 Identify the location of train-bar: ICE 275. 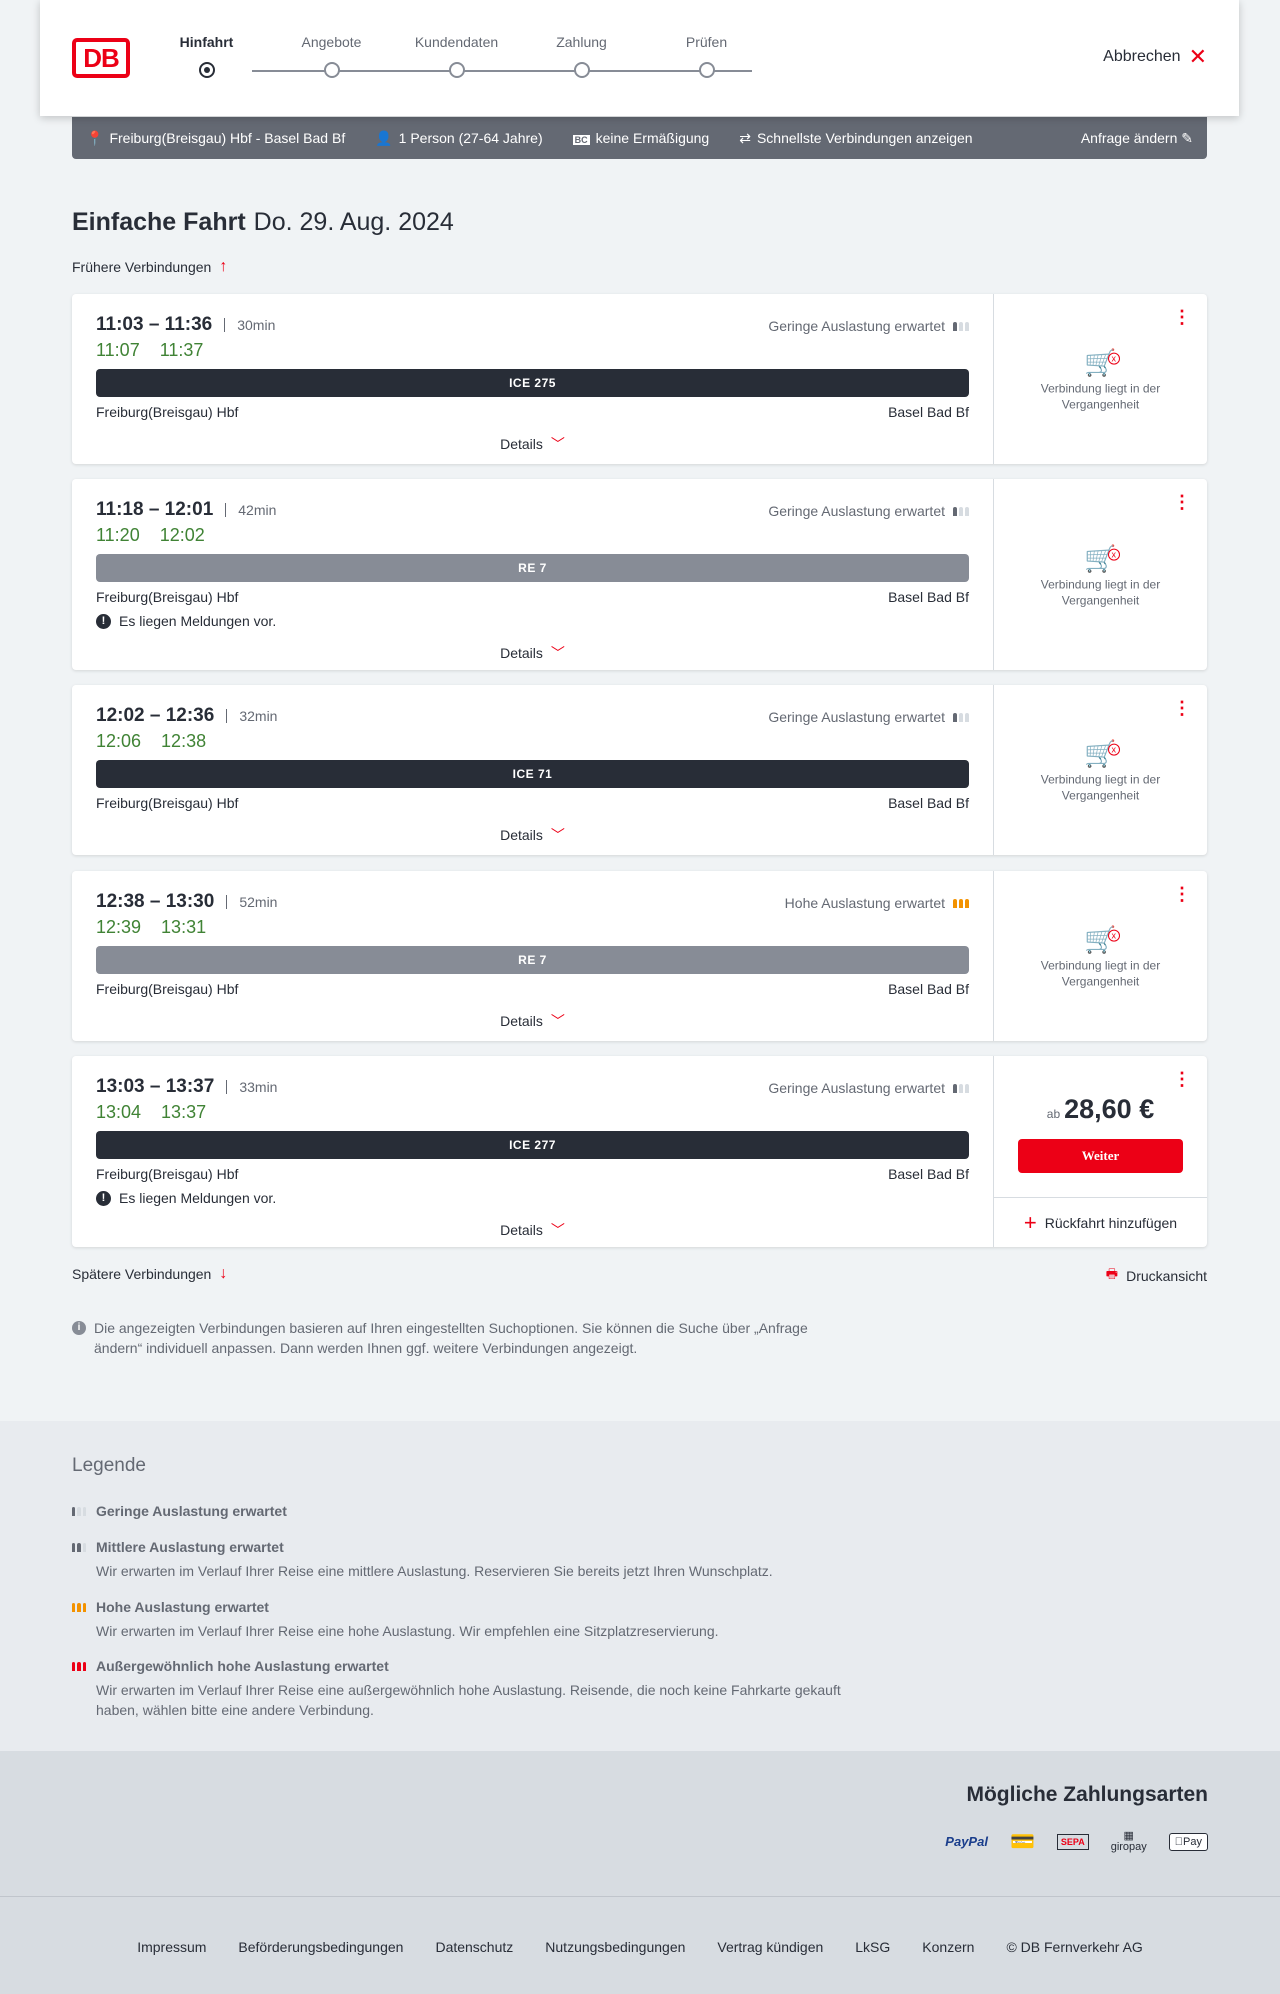
(532, 383).